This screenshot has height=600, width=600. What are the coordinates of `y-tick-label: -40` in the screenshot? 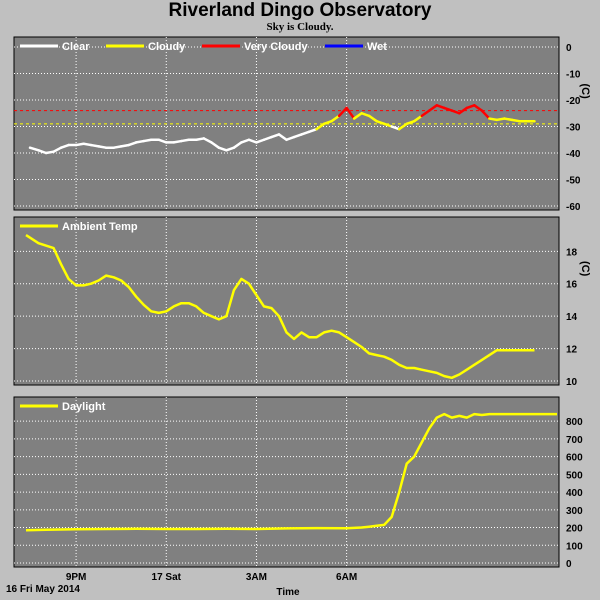 It's located at (573, 154).